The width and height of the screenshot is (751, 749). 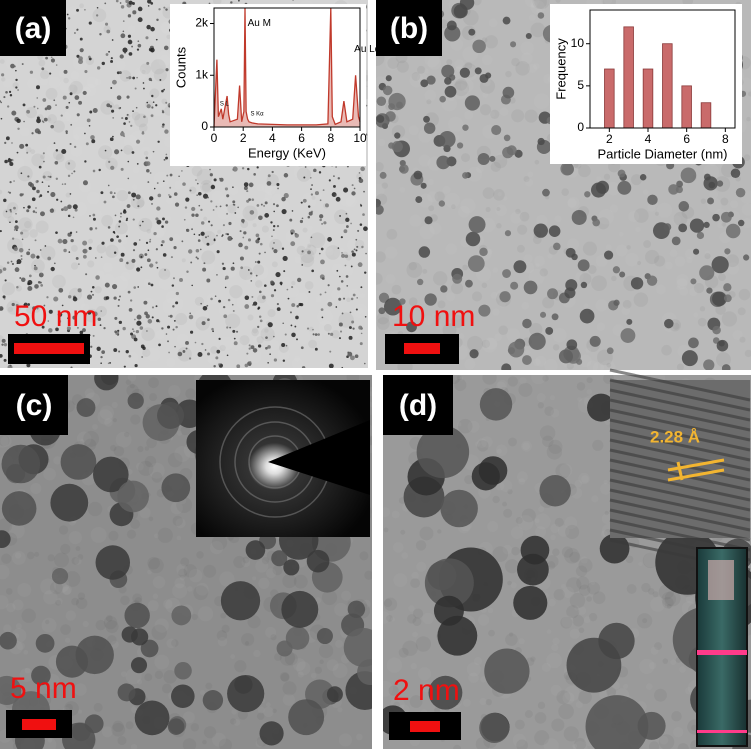 What do you see at coordinates (628, 77) in the screenshot?
I see `bar` at bounding box center [628, 77].